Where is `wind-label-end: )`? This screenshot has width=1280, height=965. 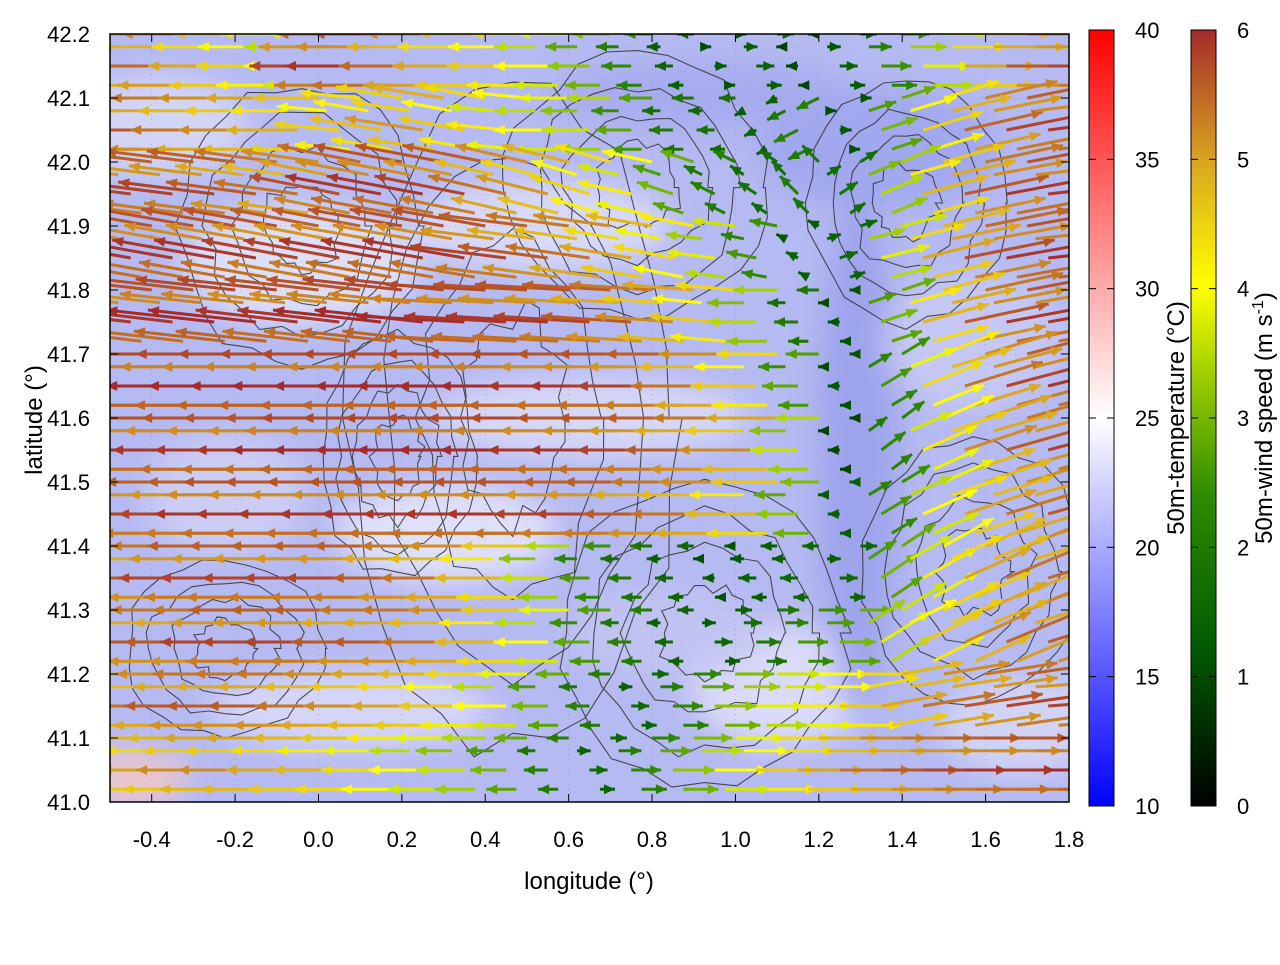
wind-label-end: ) is located at coordinates (1264, 296).